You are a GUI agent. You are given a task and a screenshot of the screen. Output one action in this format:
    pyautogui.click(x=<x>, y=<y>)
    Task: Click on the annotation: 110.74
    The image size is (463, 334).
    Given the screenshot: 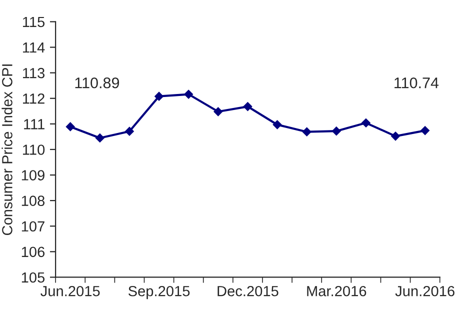 What is the action you would take?
    pyautogui.click(x=416, y=82)
    